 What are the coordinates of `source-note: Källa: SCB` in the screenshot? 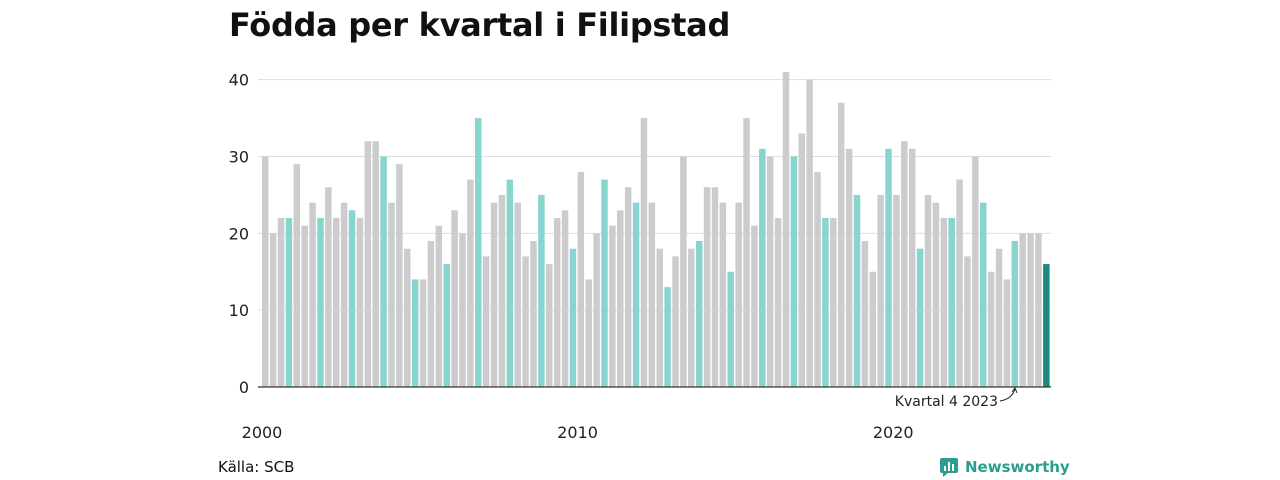 It's located at (256, 467).